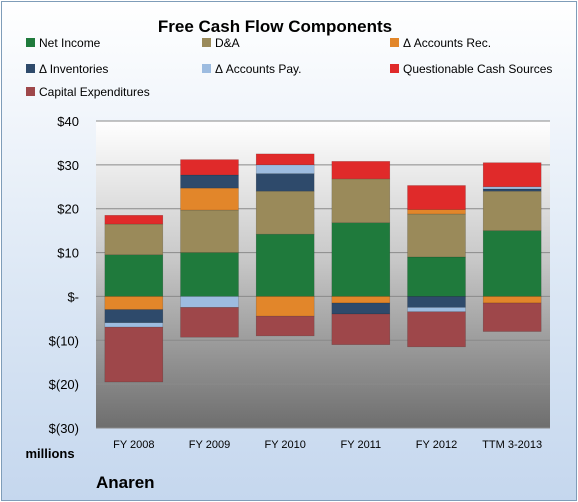  What do you see at coordinates (64, 384) in the screenshot?
I see `y-tick-label: $(20)` at bounding box center [64, 384].